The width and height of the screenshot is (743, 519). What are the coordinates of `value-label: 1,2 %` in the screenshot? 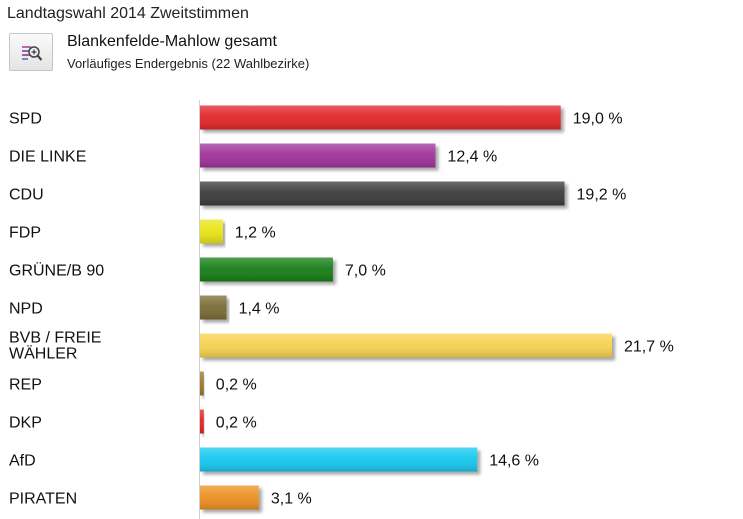 It's located at (255, 233).